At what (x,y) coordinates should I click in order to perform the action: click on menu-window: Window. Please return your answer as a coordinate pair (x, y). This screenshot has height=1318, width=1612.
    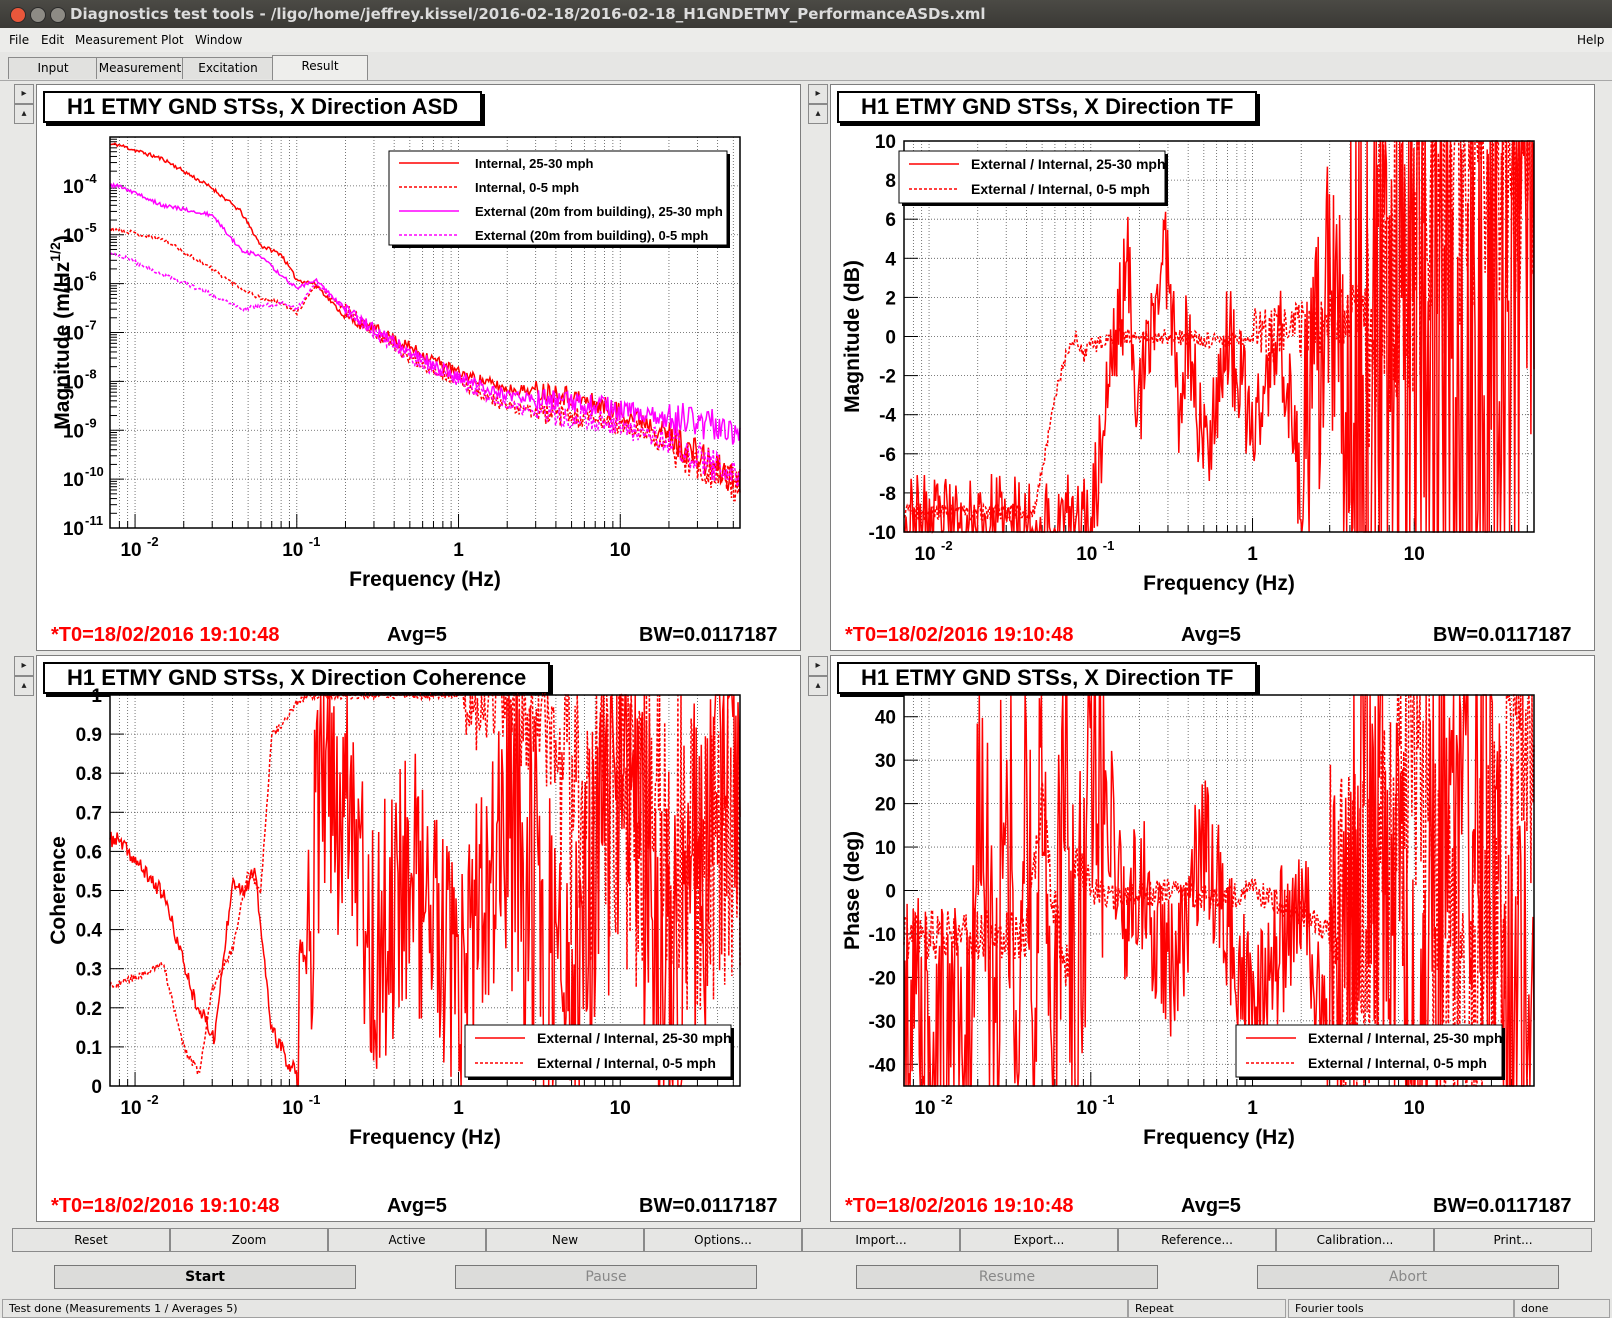
    Looking at the image, I should click on (219, 40).